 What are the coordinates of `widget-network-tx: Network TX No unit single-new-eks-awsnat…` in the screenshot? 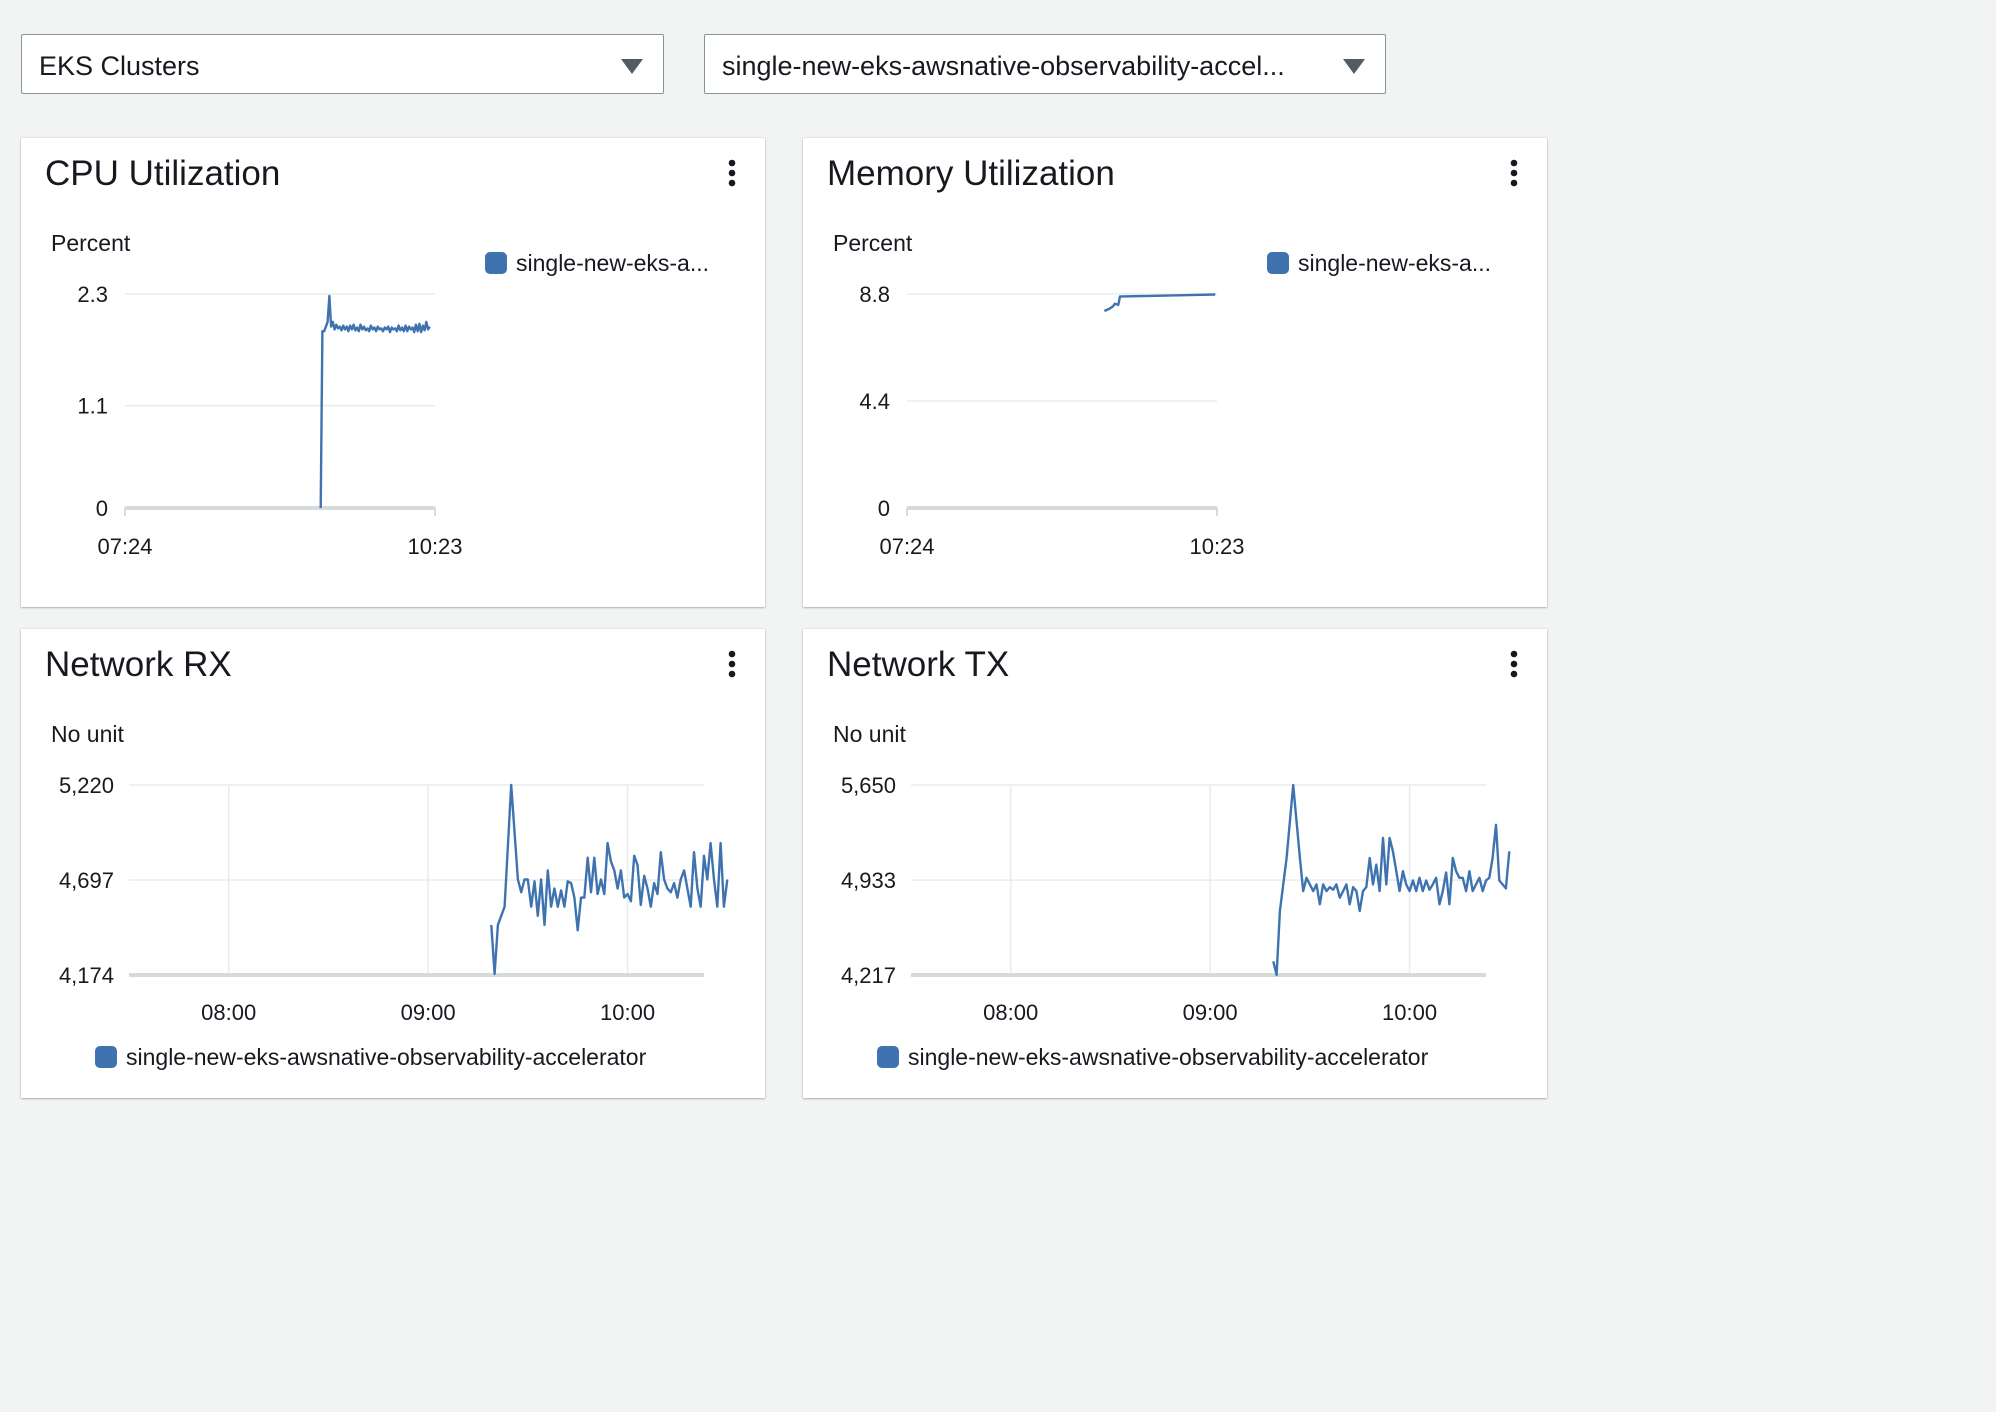 It's located at (1175, 863).